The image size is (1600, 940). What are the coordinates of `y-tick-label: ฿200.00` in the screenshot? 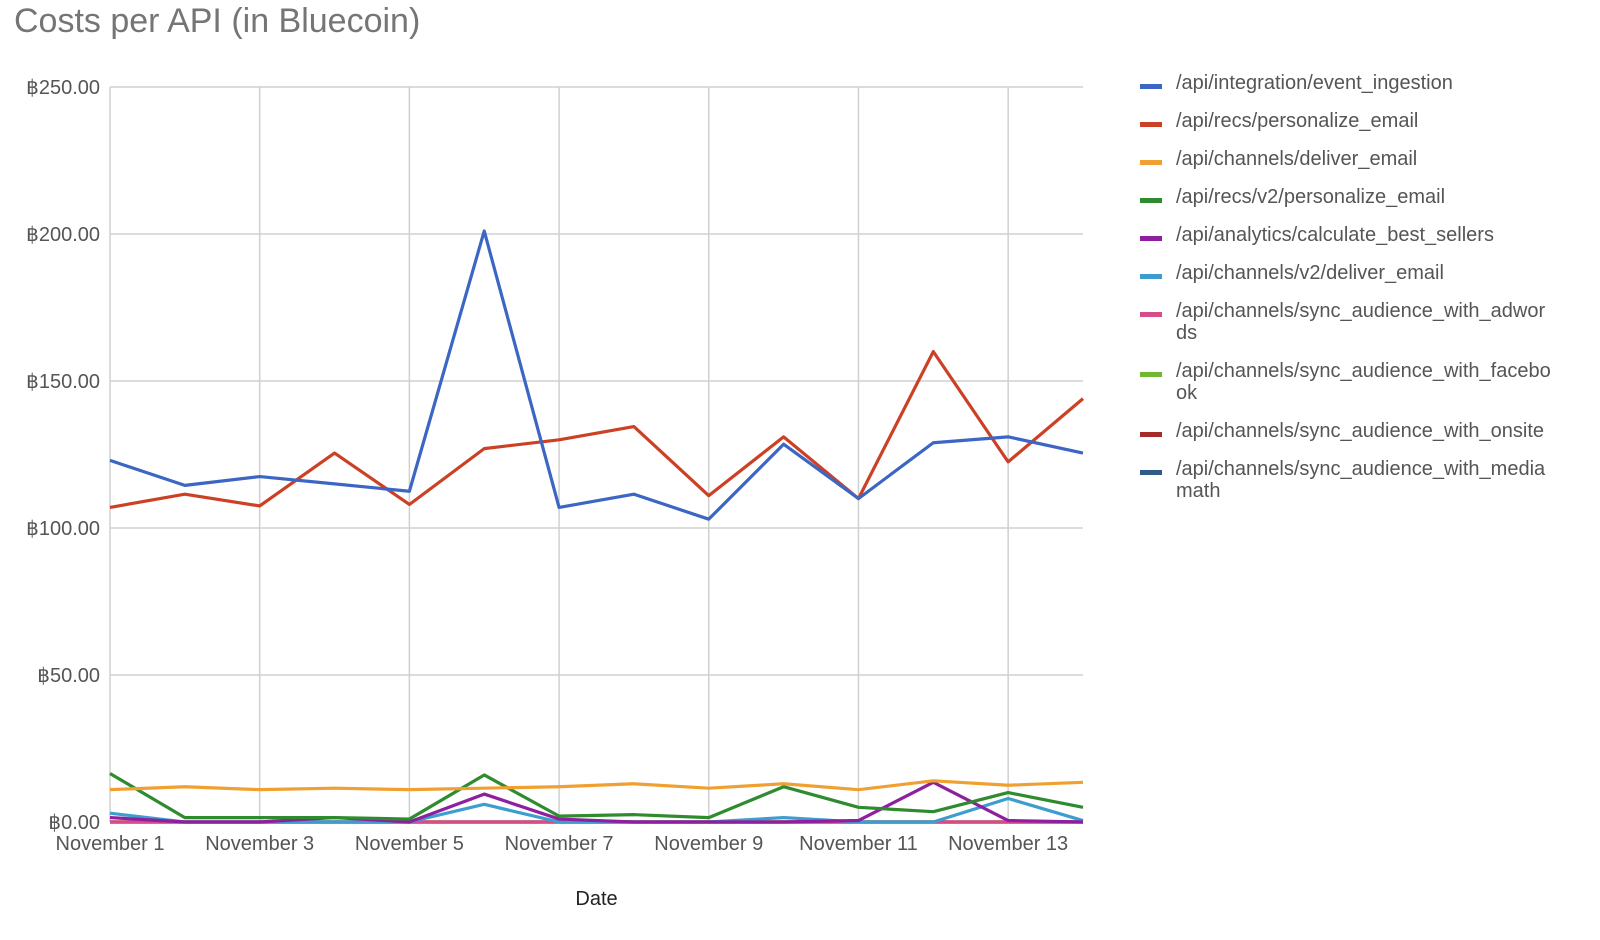 It's located at (63, 235).